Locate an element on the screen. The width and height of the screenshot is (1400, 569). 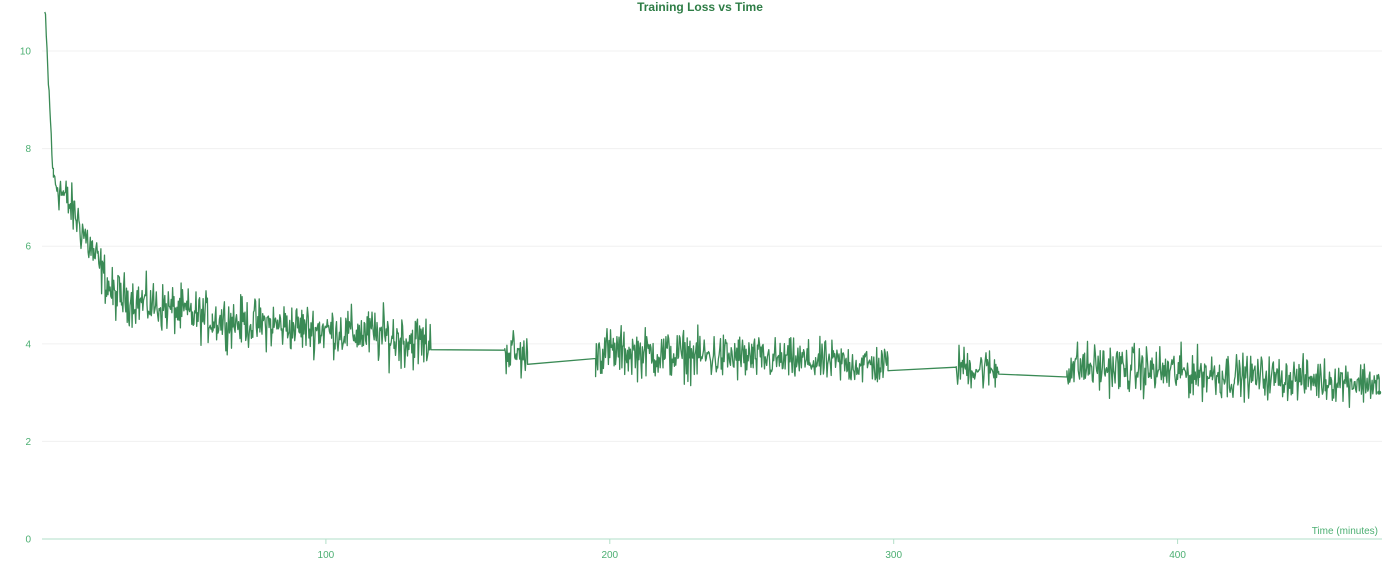
x-axis-title: Time (minutes) is located at coordinates (1345, 531).